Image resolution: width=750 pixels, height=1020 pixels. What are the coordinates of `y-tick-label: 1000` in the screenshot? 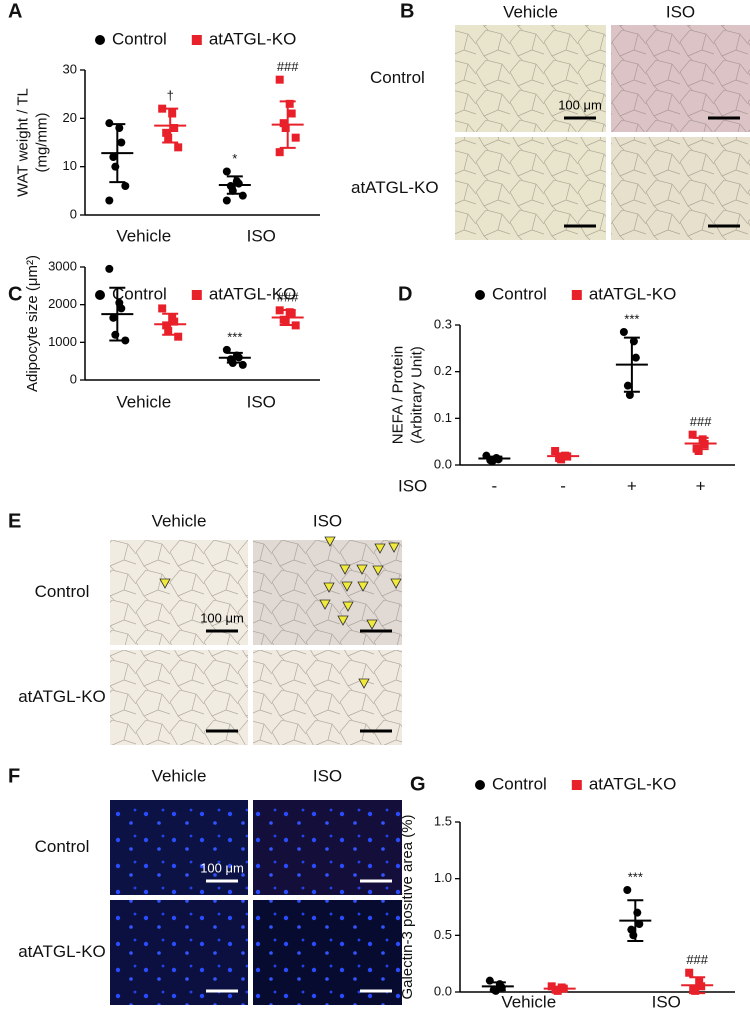 It's located at (62, 341).